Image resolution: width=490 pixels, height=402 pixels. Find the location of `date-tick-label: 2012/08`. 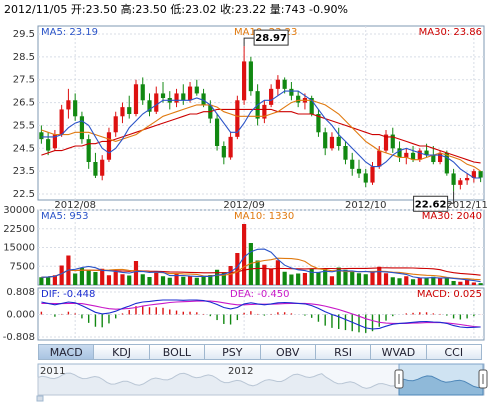

date-tick-label: 2012/08 is located at coordinates (75, 205).